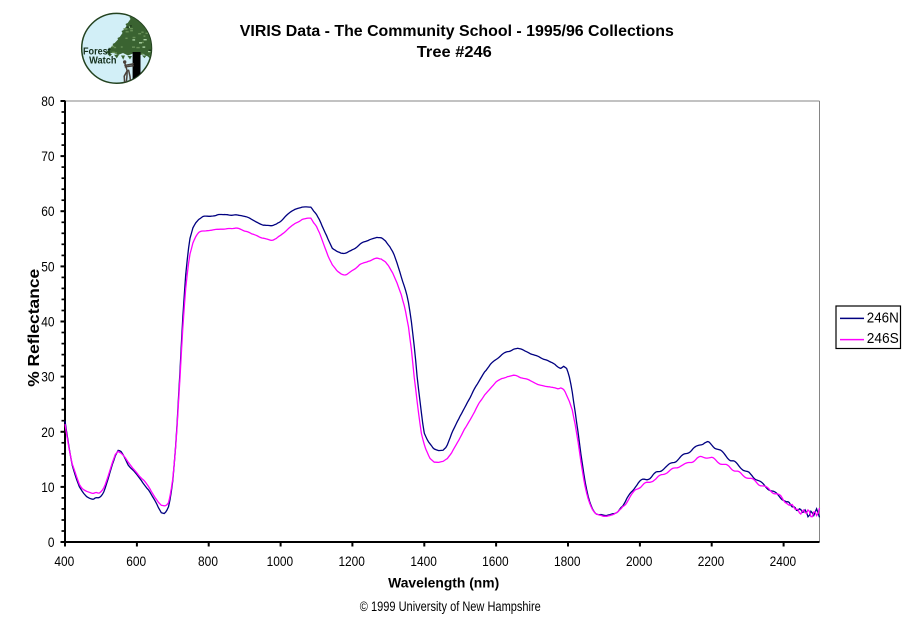 This screenshot has height=623, width=911. Describe the element at coordinates (280, 561) in the screenshot. I see `svg-text: 1000` at that location.